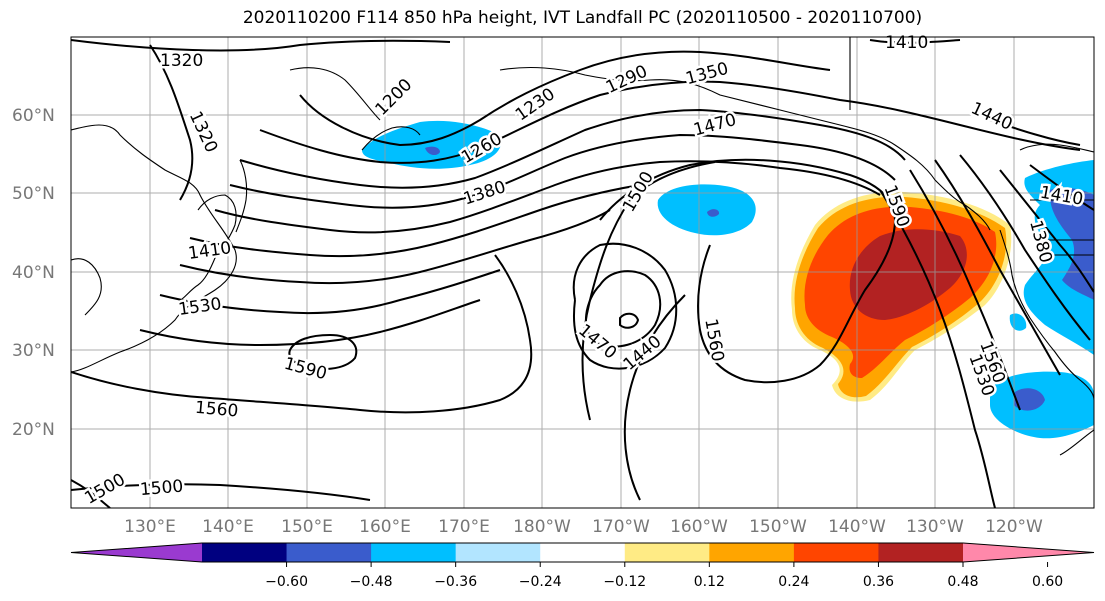 The height and width of the screenshot is (601, 1105). Describe the element at coordinates (857, 527) in the screenshot. I see `lon-label: 140°W` at that location.